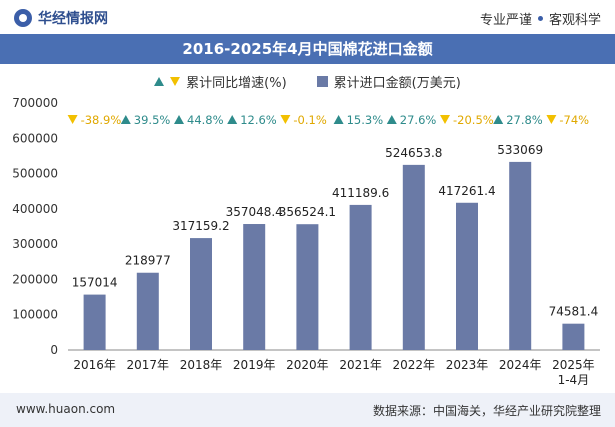  Describe the element at coordinates (307, 17) in the screenshot. I see `top-bar: 华经情报网 专业严谨 客观科学` at that location.